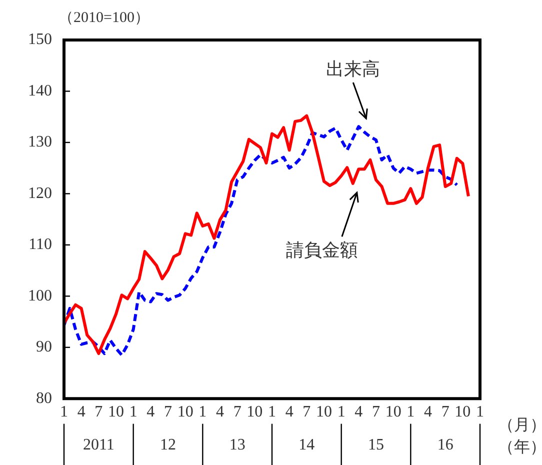 The width and height of the screenshot is (542, 465). I want to click on x2-tick-label: 2011, so click(98, 445).